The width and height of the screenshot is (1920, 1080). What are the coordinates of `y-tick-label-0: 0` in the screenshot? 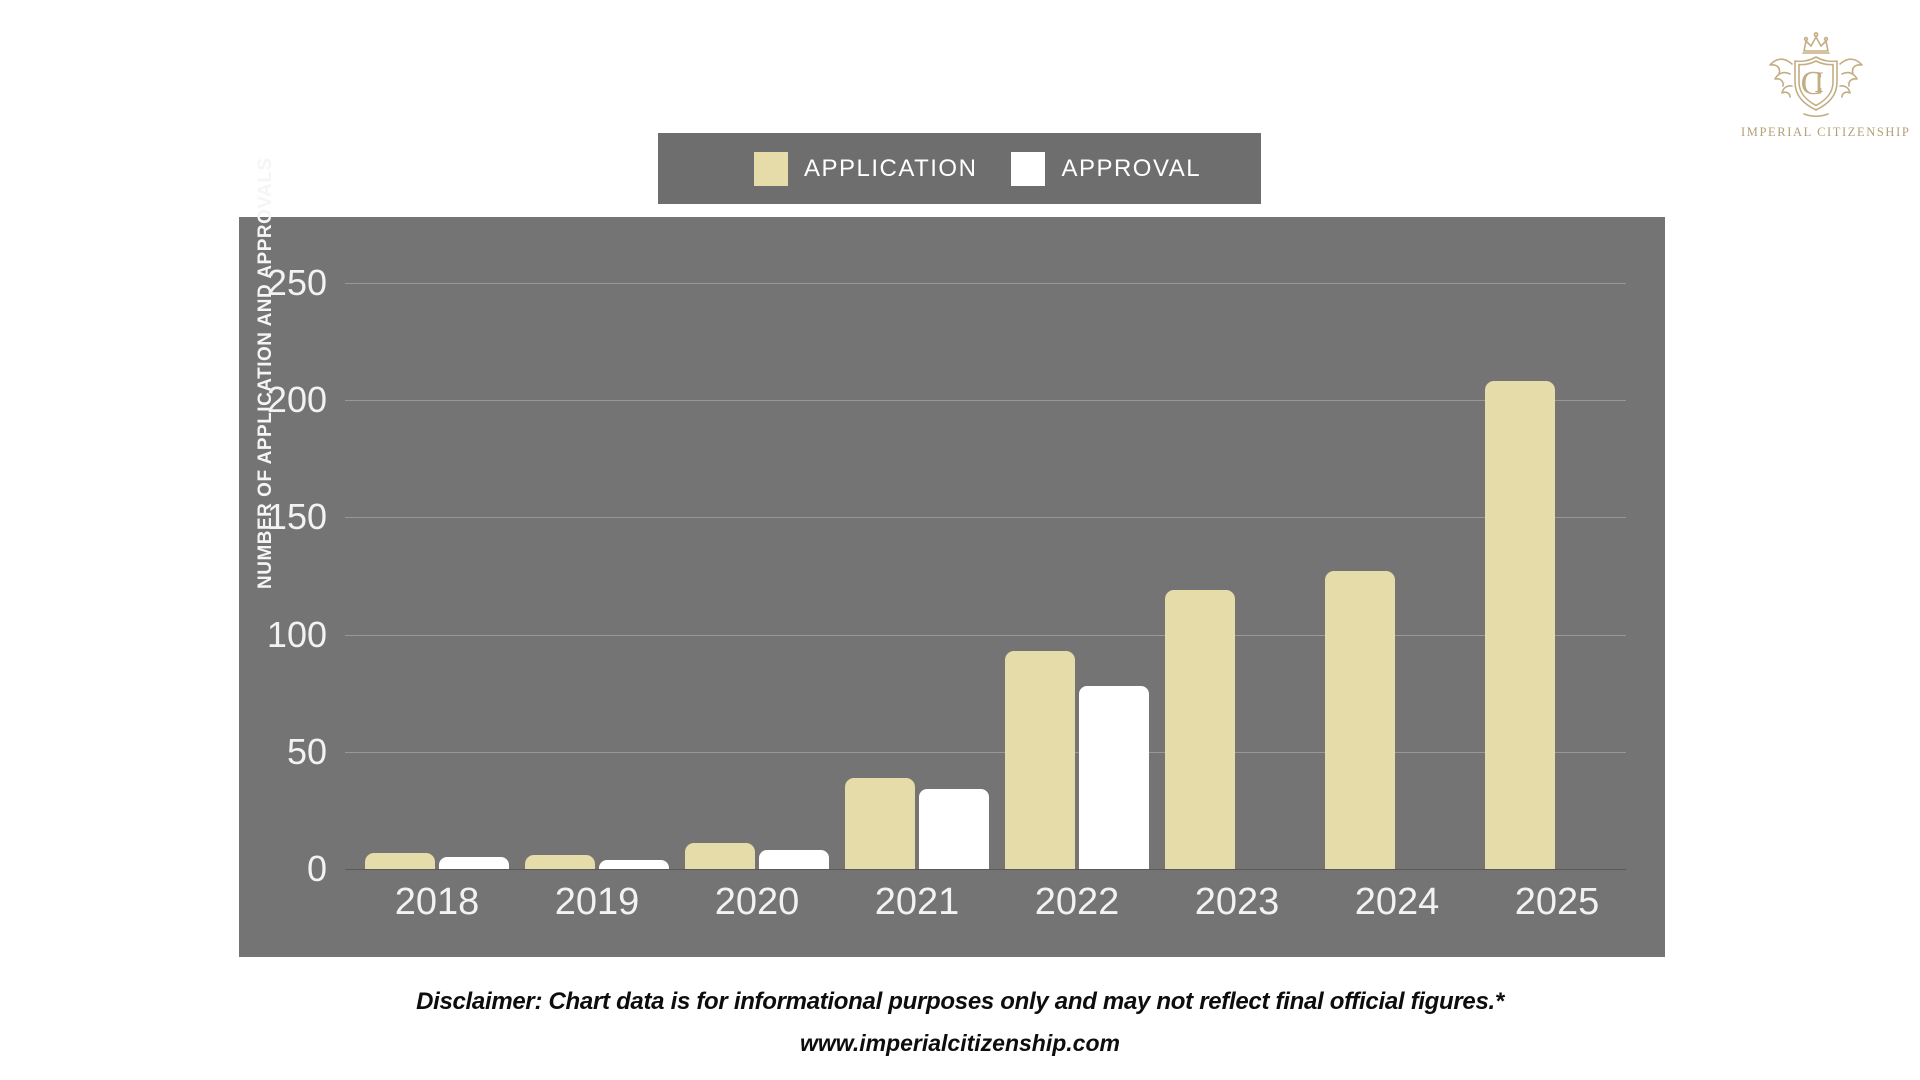 It's located at (316, 868).